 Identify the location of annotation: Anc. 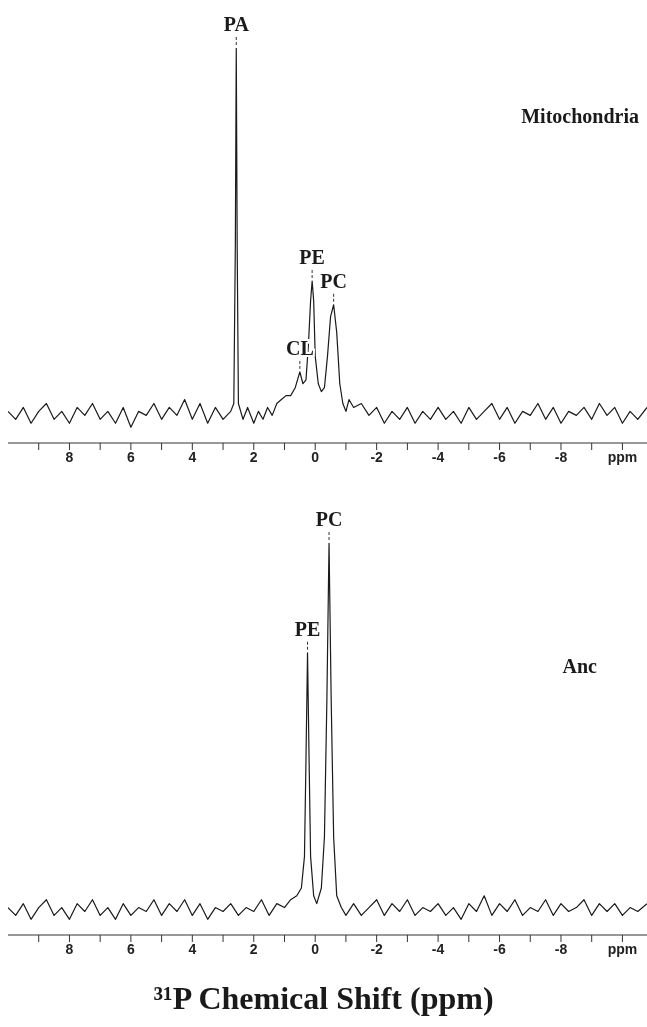
(579, 666).